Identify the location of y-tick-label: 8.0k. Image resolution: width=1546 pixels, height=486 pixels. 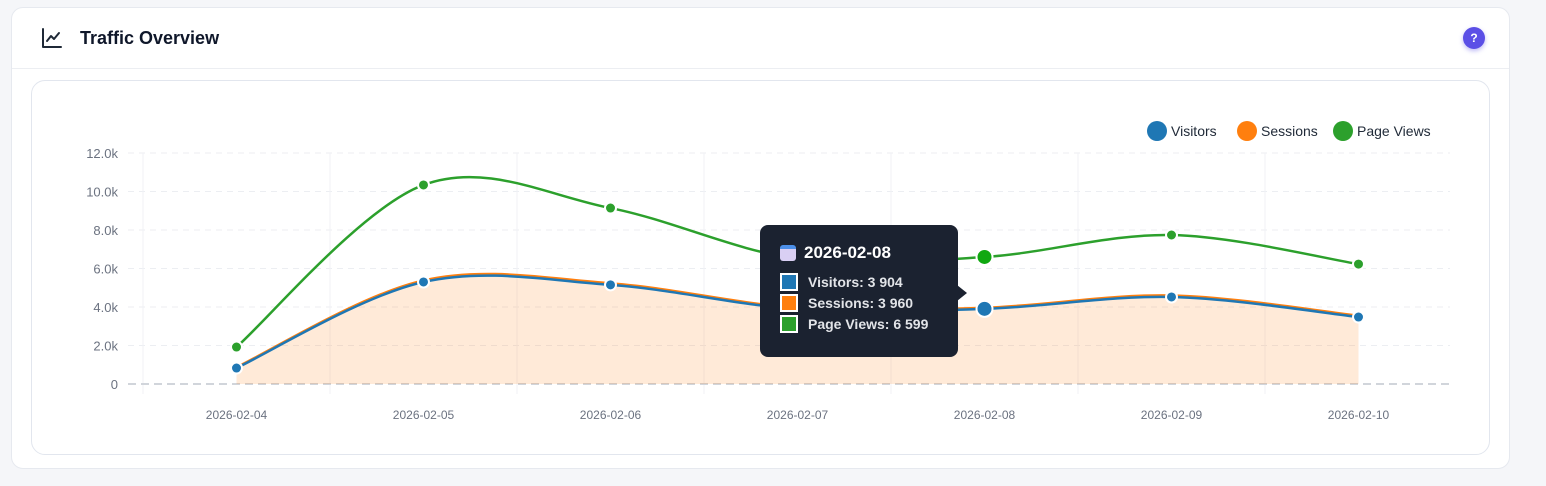
(105, 230).